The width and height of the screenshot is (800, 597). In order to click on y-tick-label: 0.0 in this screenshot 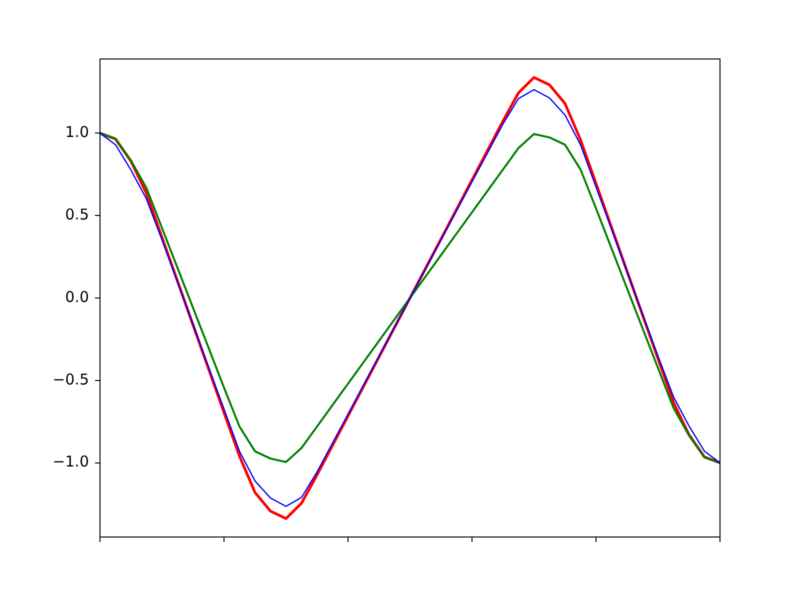, I will do `click(77, 297)`.